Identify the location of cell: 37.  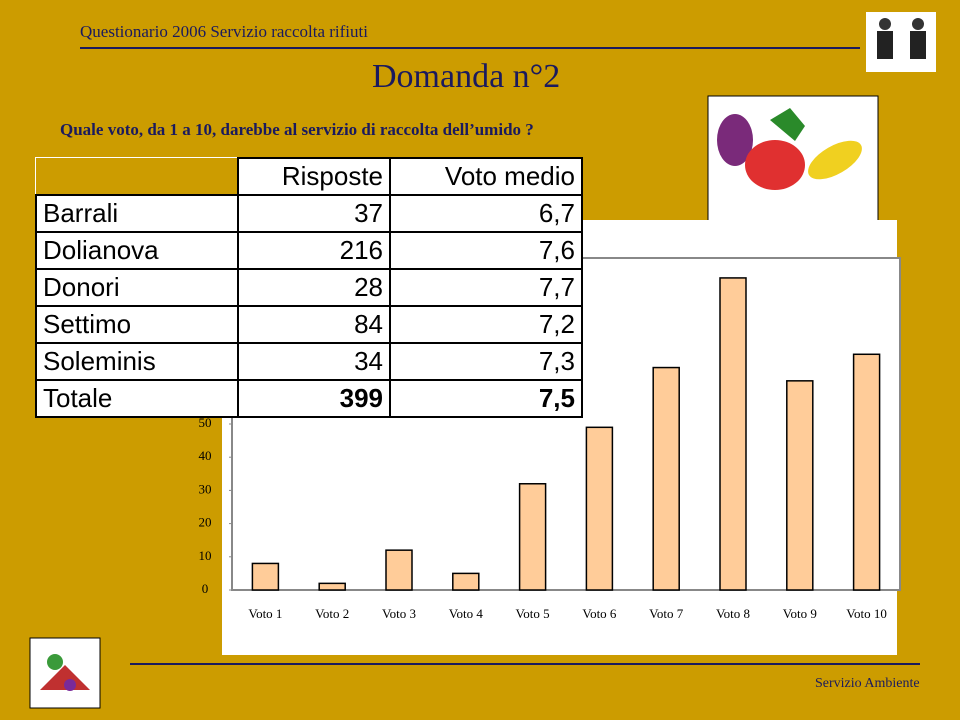
(314, 213).